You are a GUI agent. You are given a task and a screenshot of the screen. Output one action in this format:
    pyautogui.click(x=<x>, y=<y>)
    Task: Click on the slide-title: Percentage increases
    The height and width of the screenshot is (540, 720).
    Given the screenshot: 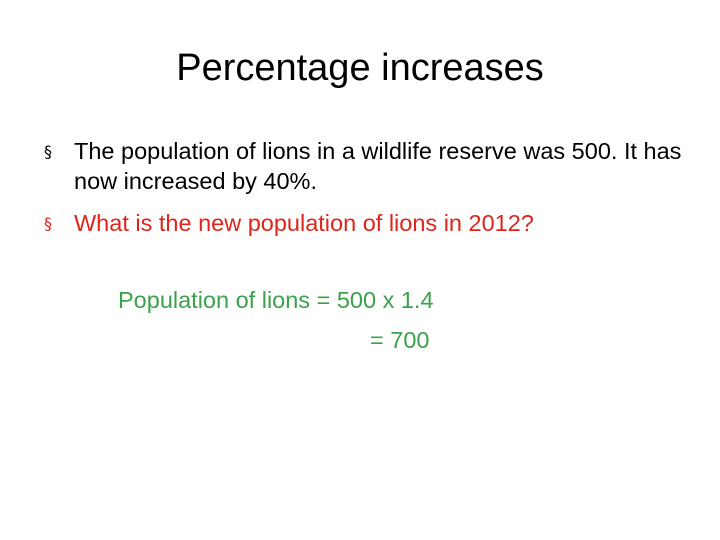 What is the action you would take?
    pyautogui.click(x=360, y=68)
    